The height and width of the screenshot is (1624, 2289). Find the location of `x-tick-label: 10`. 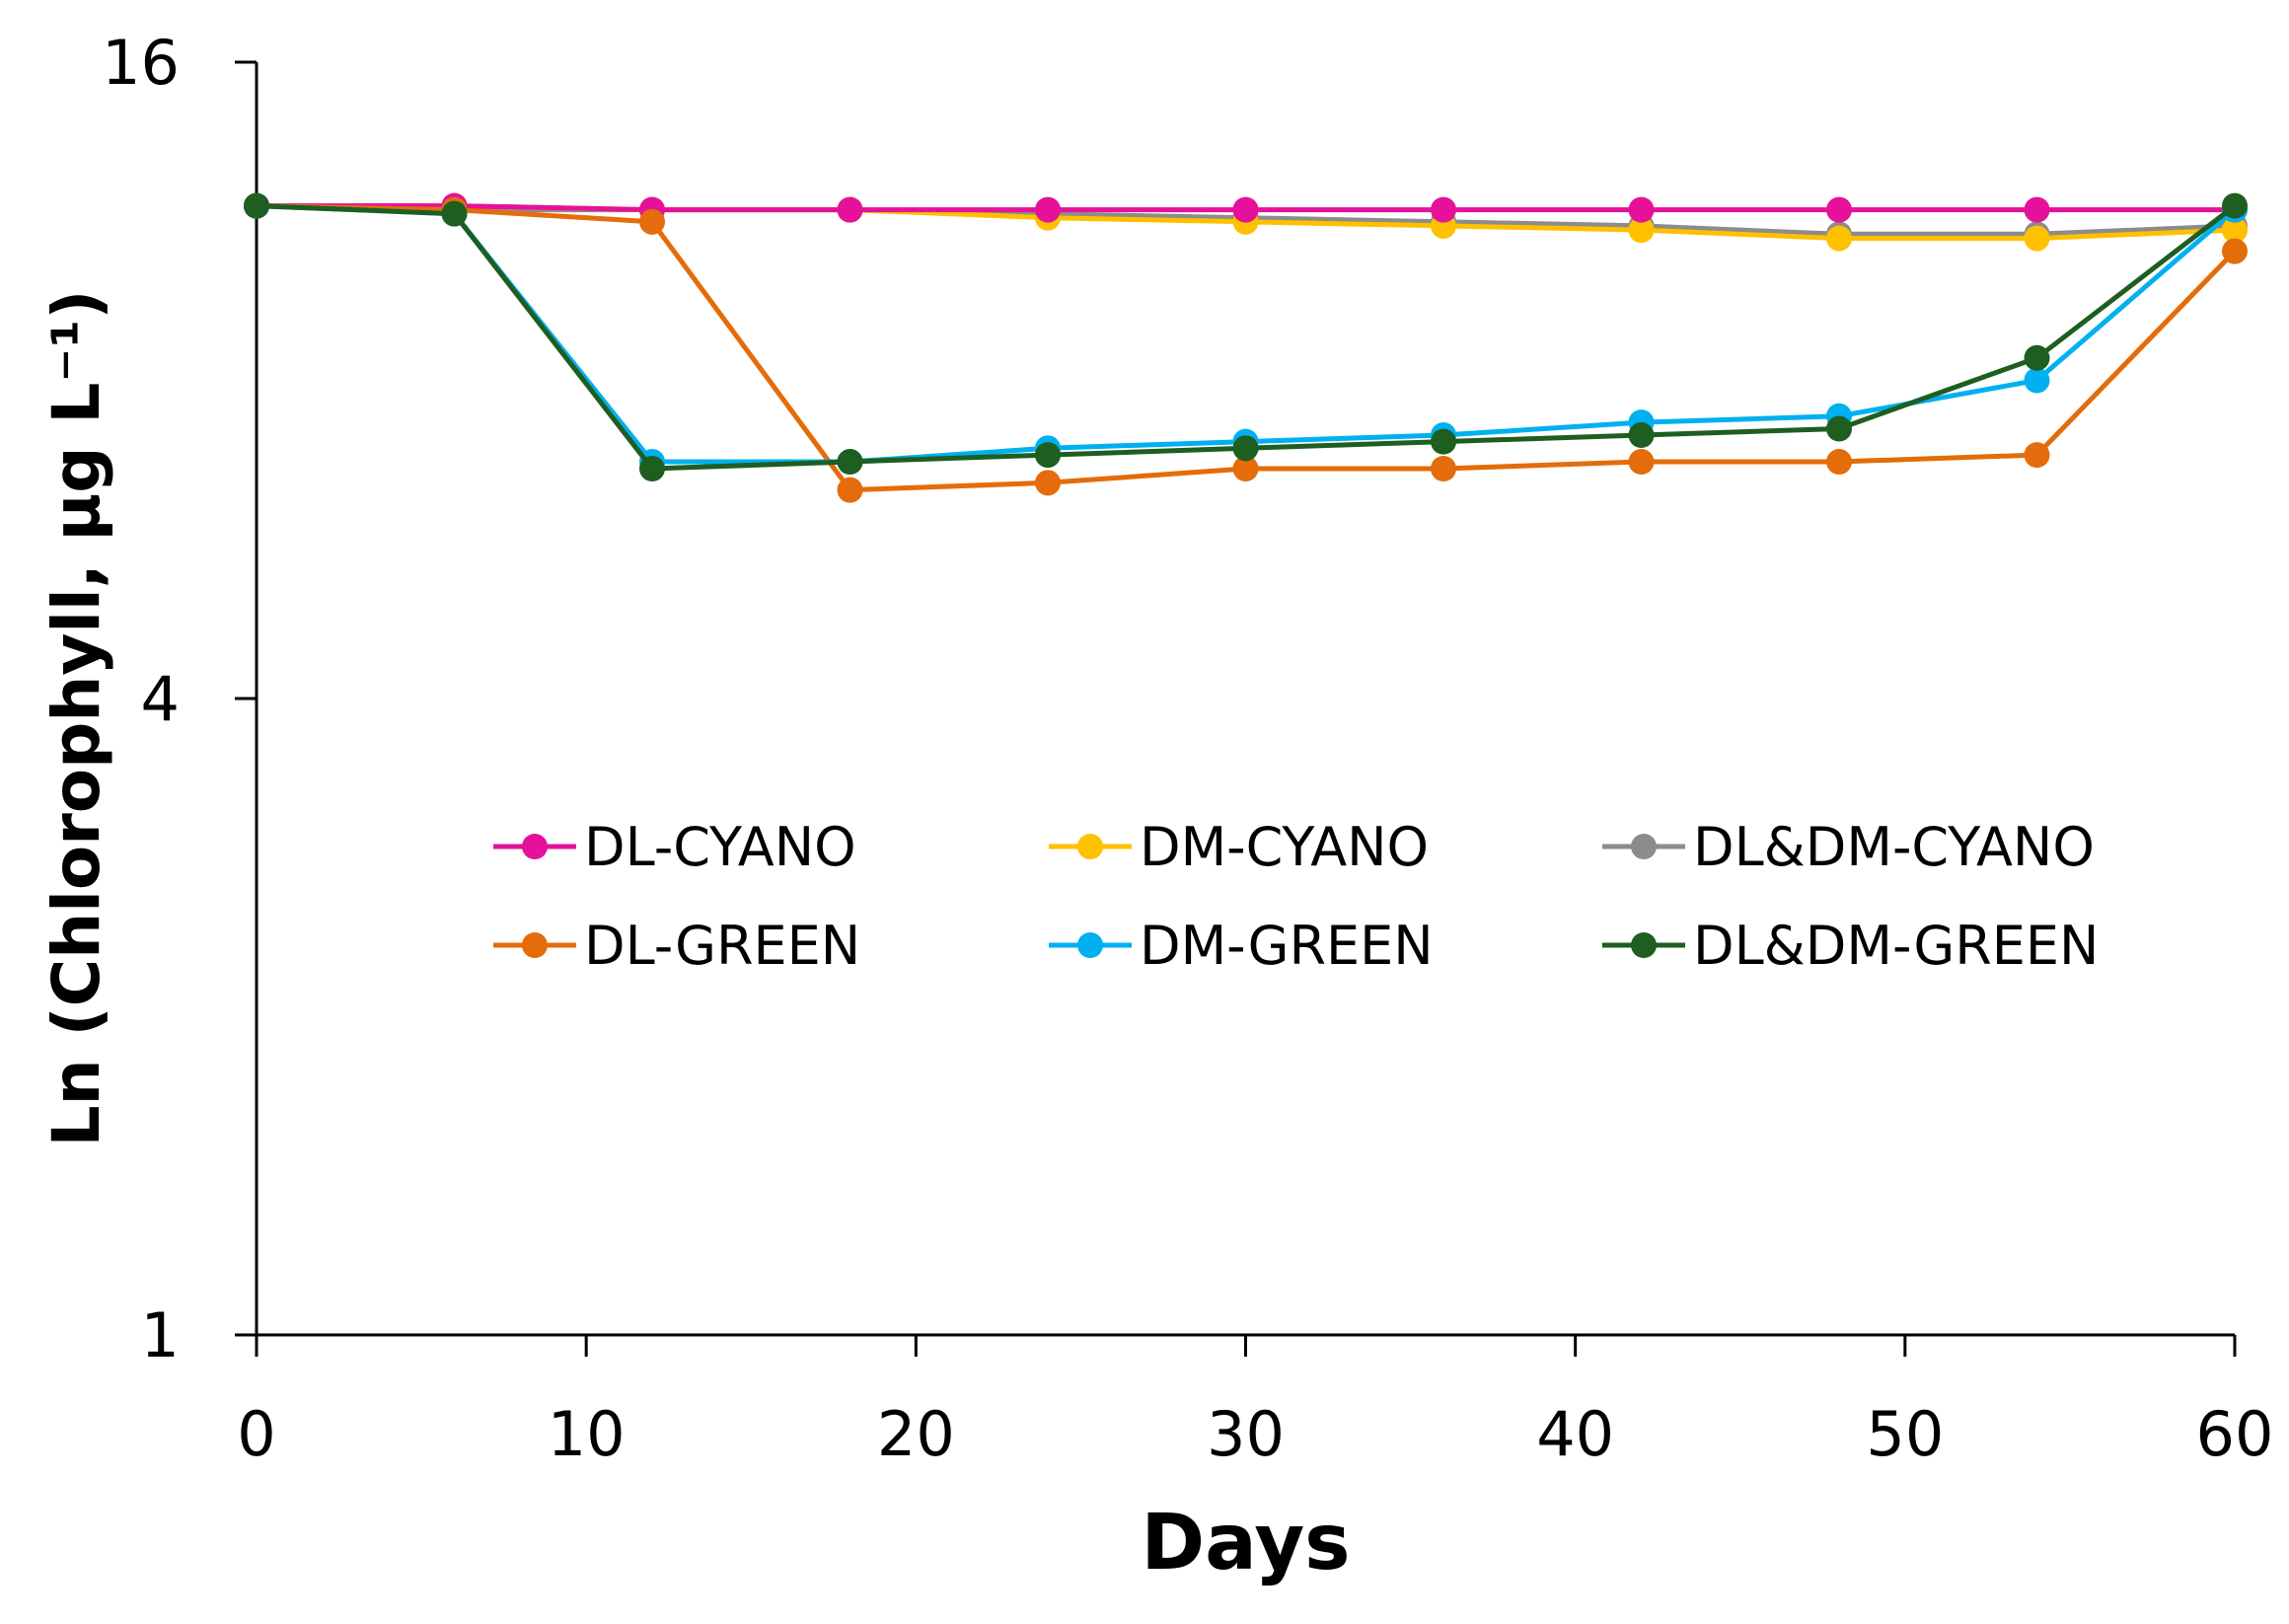

x-tick-label: 10 is located at coordinates (587, 1434).